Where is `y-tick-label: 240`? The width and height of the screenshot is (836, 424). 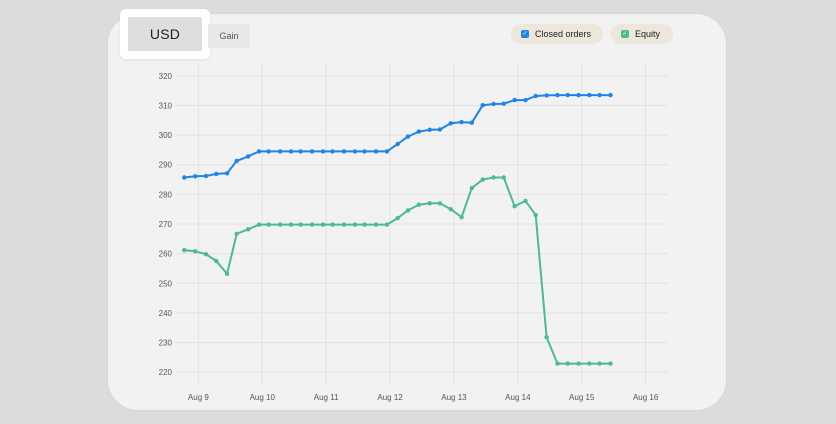 y-tick-label: 240 is located at coordinates (166, 313).